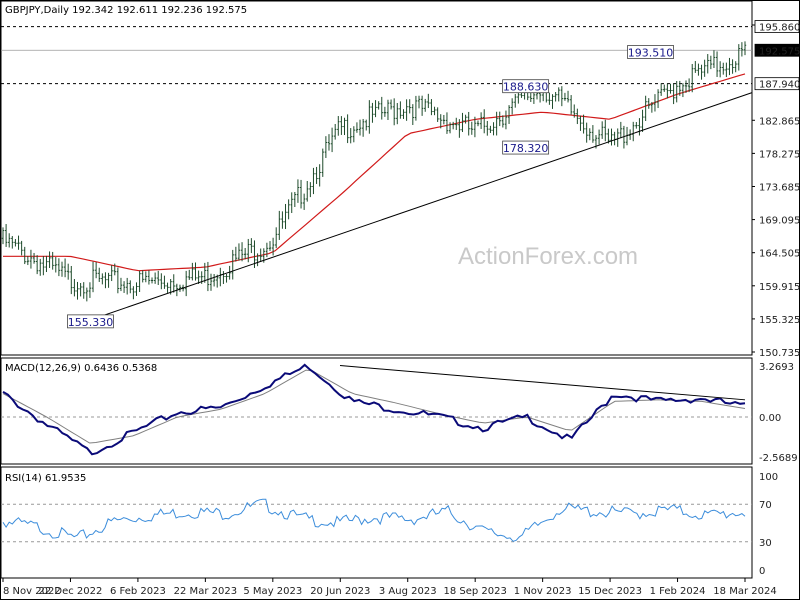 The image size is (800, 600). What do you see at coordinates (779, 254) in the screenshot?
I see `price-y-tick: 164.505` at bounding box center [779, 254].